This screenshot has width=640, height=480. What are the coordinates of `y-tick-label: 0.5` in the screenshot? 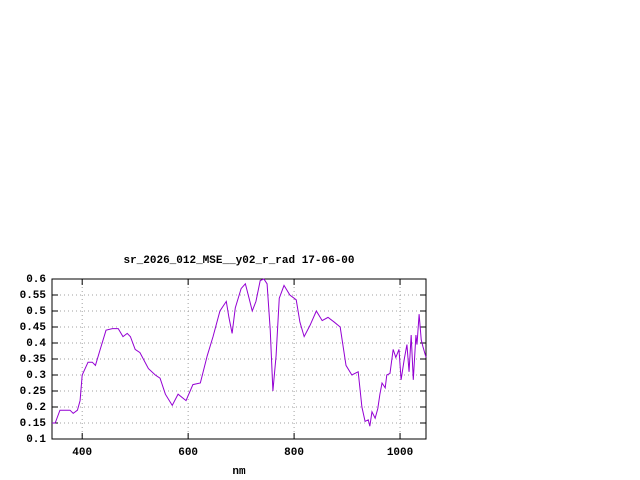 It's located at (36, 312).